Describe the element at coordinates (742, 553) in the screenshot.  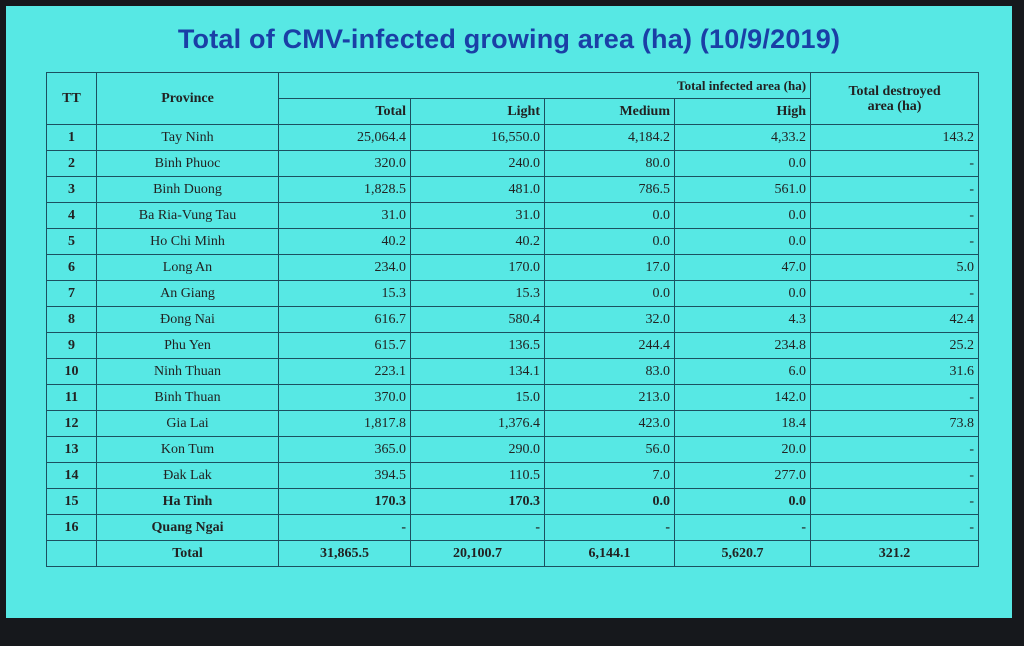
I see `totals-high: 5,620.7` at that location.